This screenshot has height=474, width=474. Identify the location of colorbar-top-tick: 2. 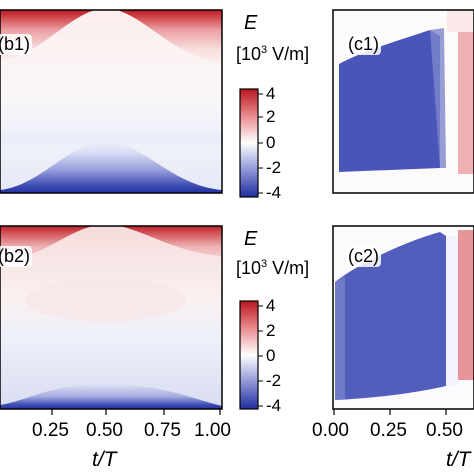
(271, 116).